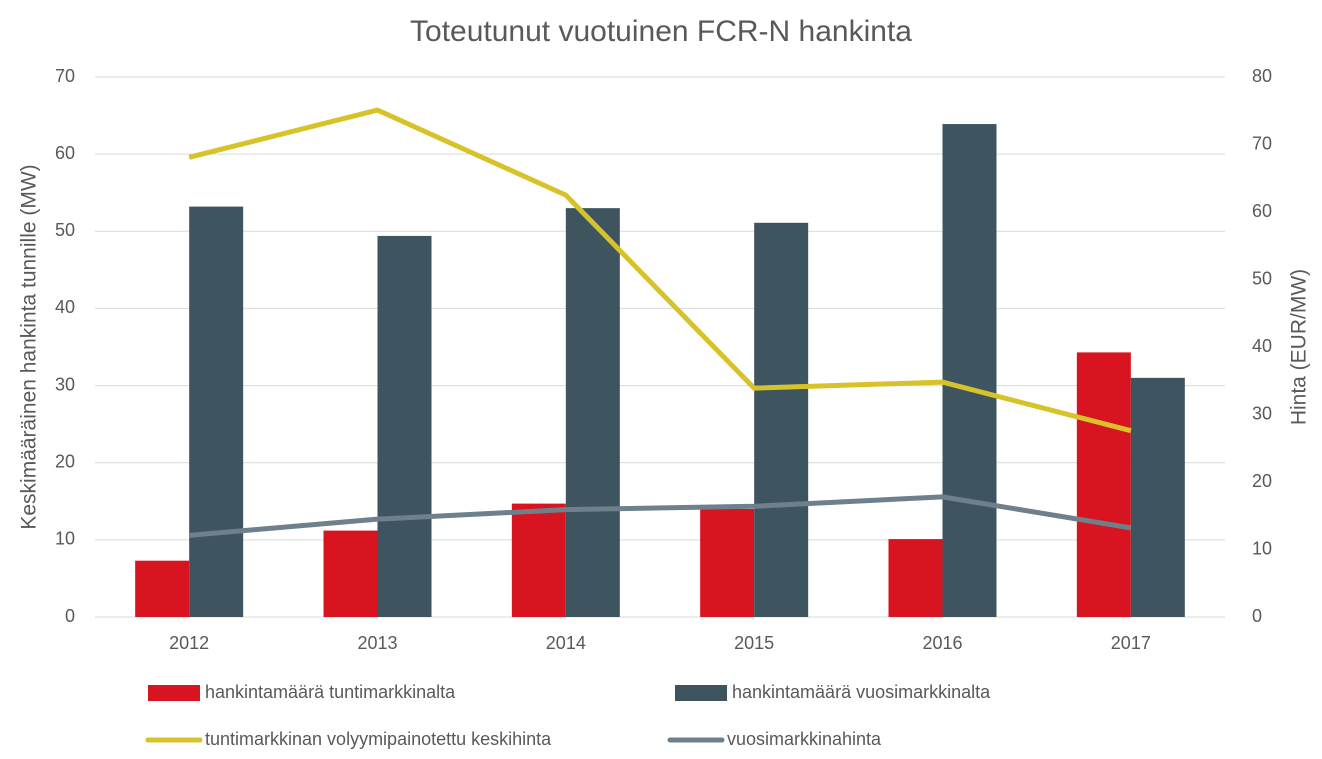 This screenshot has width=1322, height=759. Describe the element at coordinates (70, 616) in the screenshot. I see `y-tick-label: 0` at that location.